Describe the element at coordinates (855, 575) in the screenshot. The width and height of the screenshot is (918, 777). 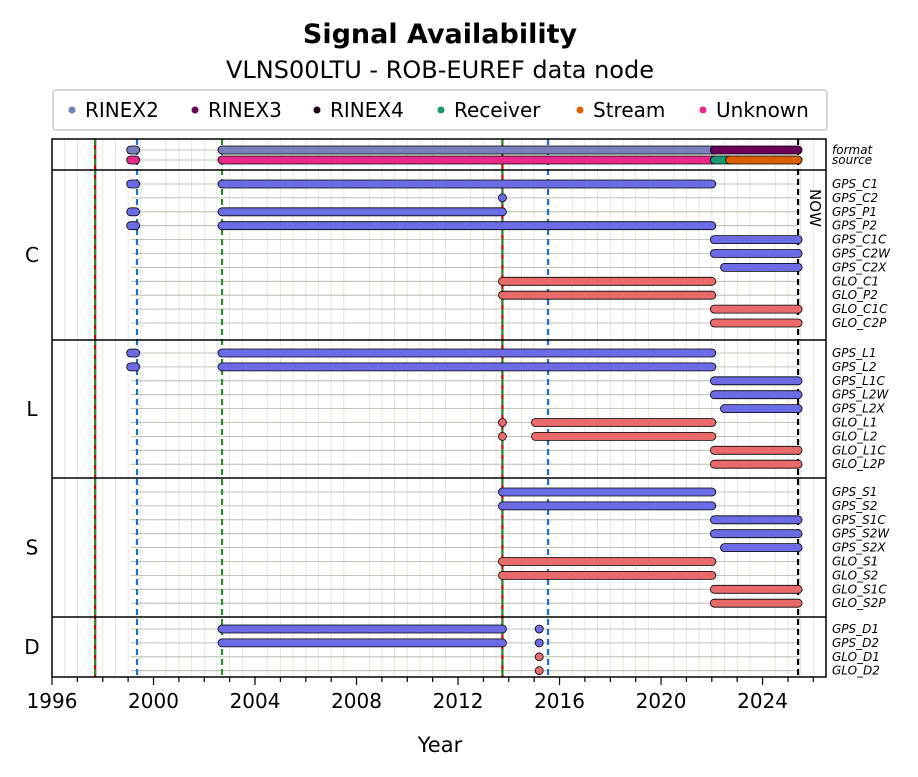
I see `row-label: GLO_S2` at that location.